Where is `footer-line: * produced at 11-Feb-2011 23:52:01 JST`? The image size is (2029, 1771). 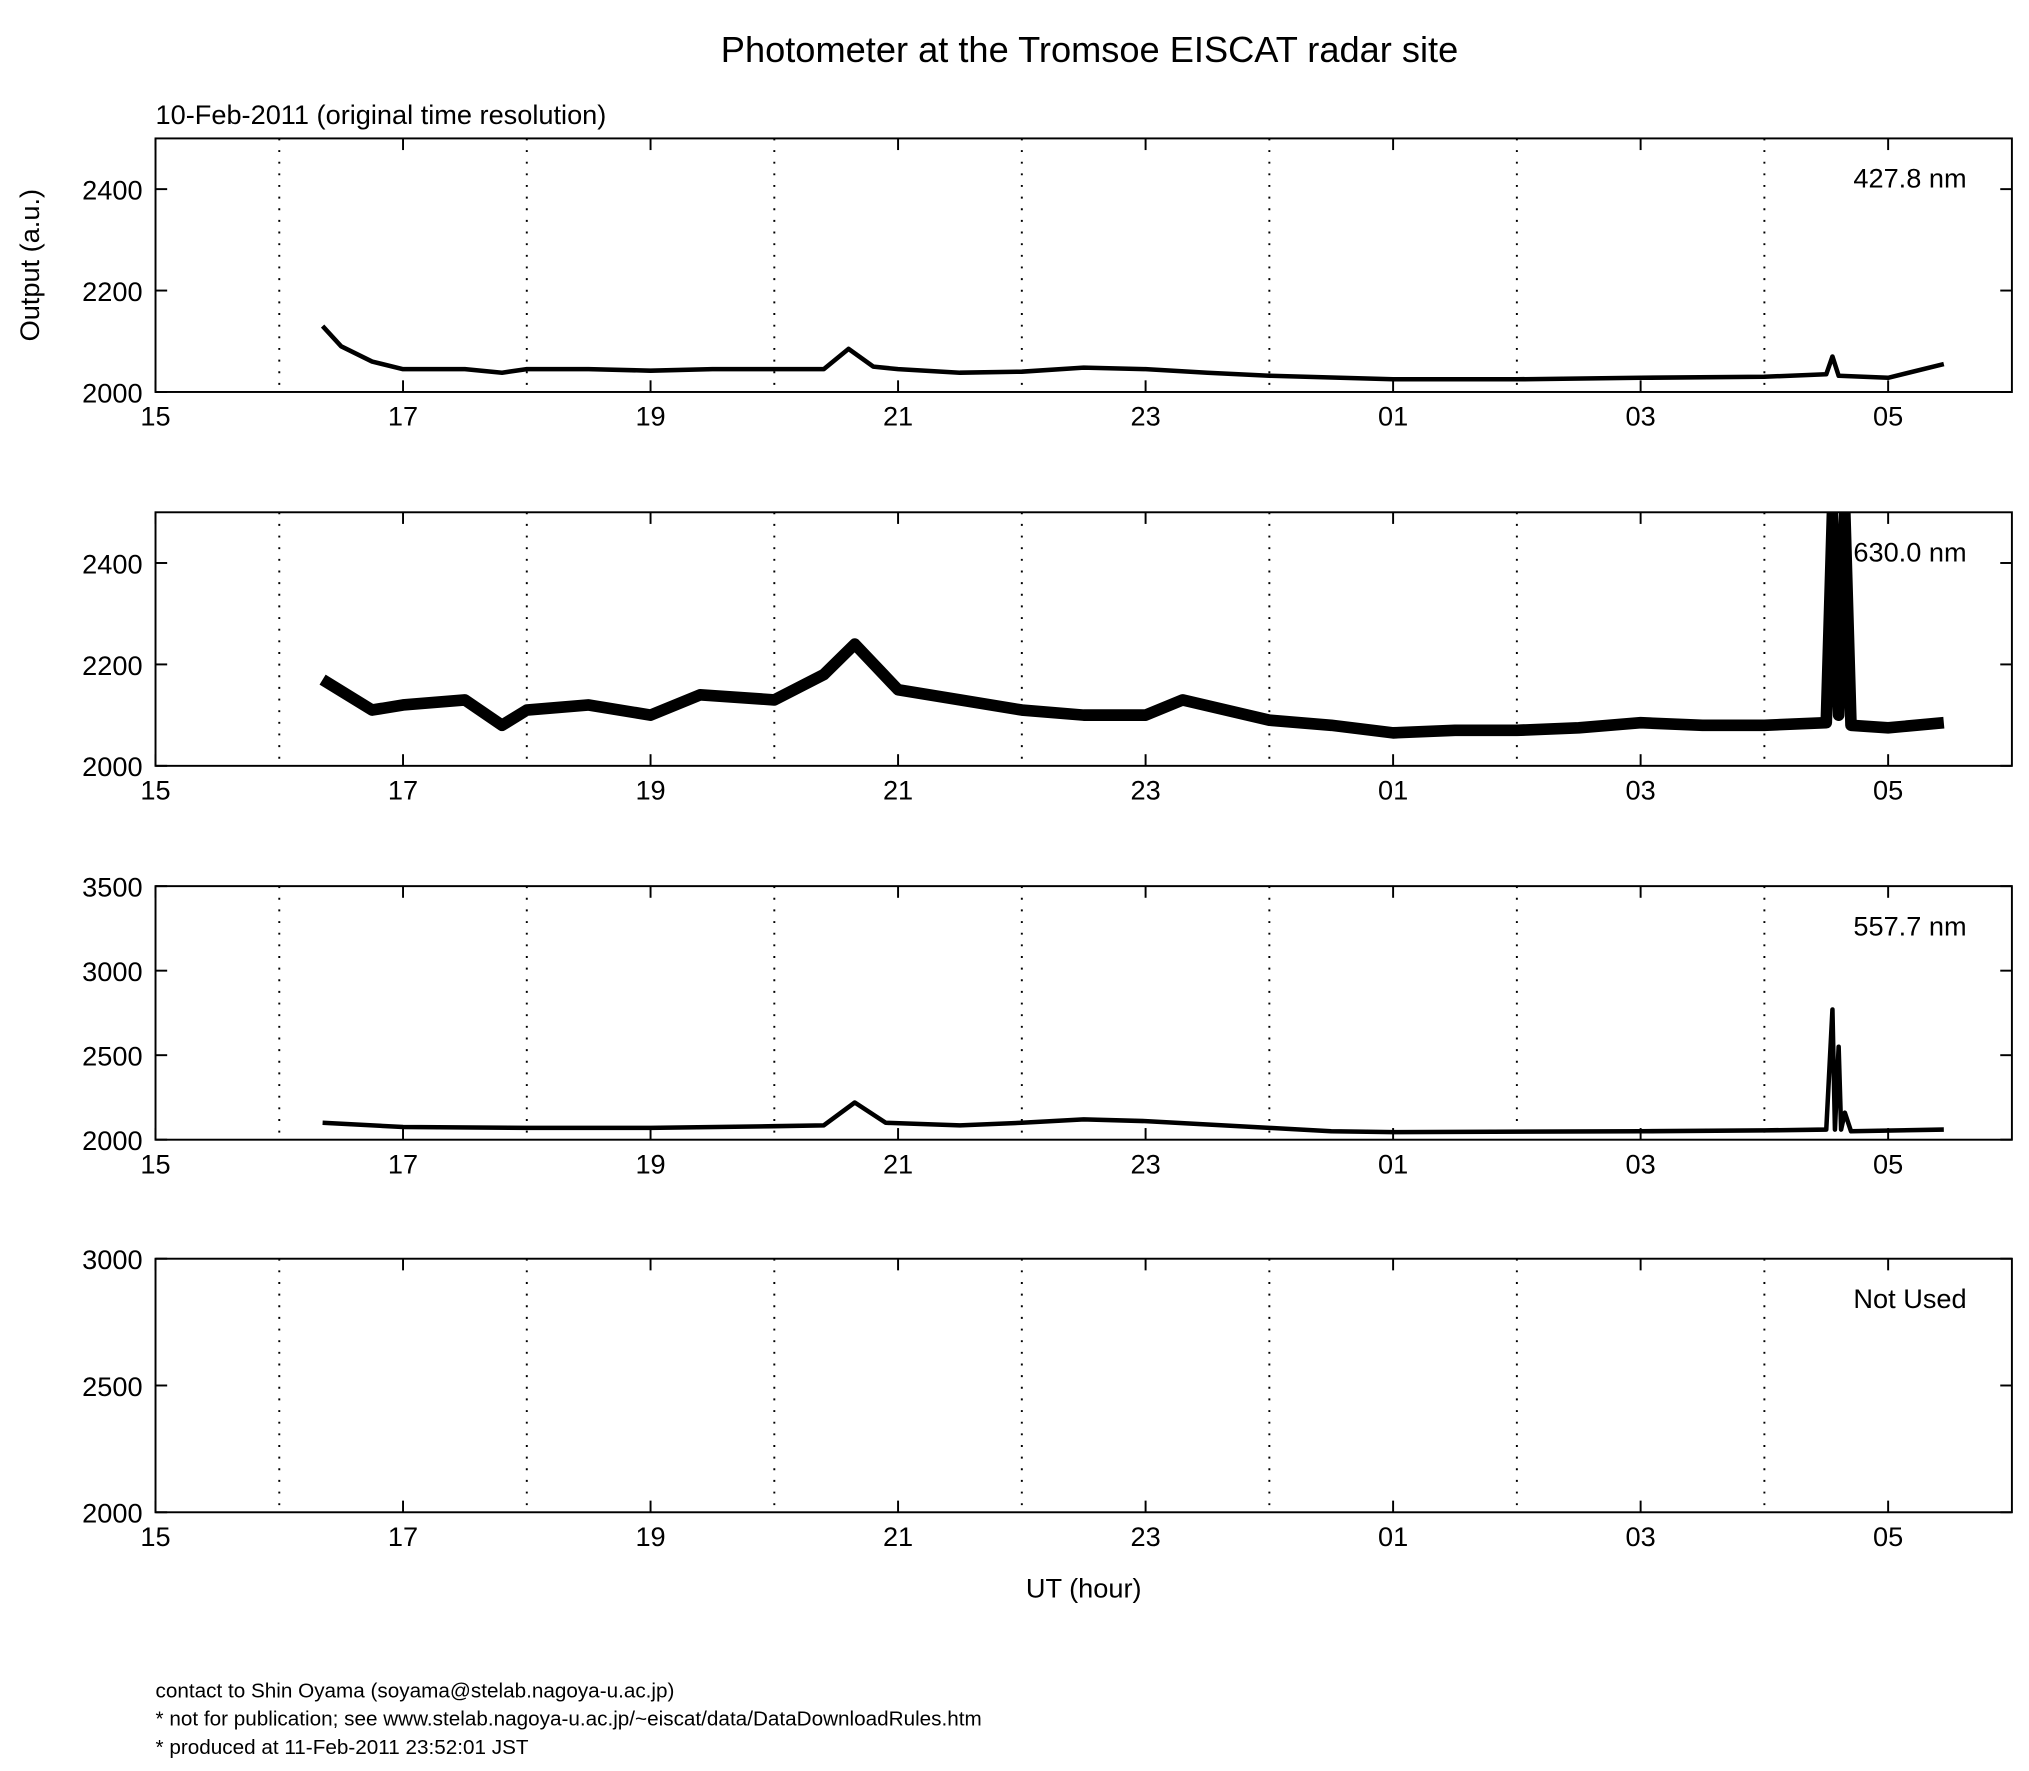
footer-line: * produced at 11-Feb-2011 23:52:01 JST is located at coordinates (342, 1747).